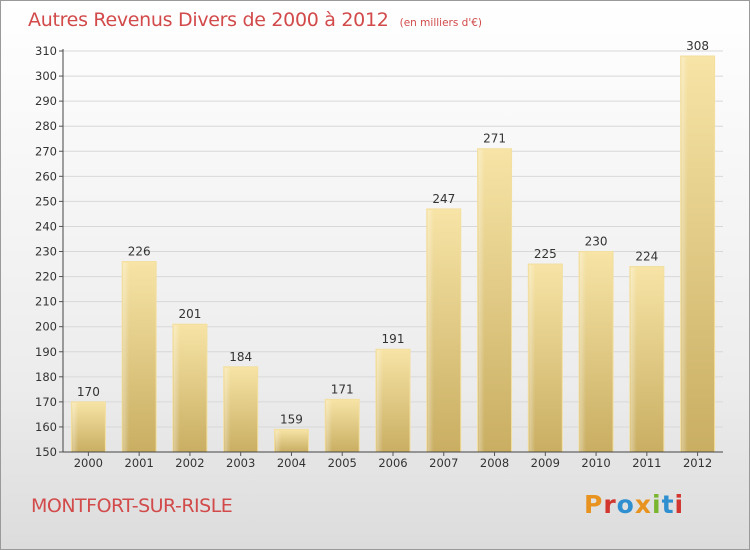  I want to click on y-tick-label: 200, so click(46, 327).